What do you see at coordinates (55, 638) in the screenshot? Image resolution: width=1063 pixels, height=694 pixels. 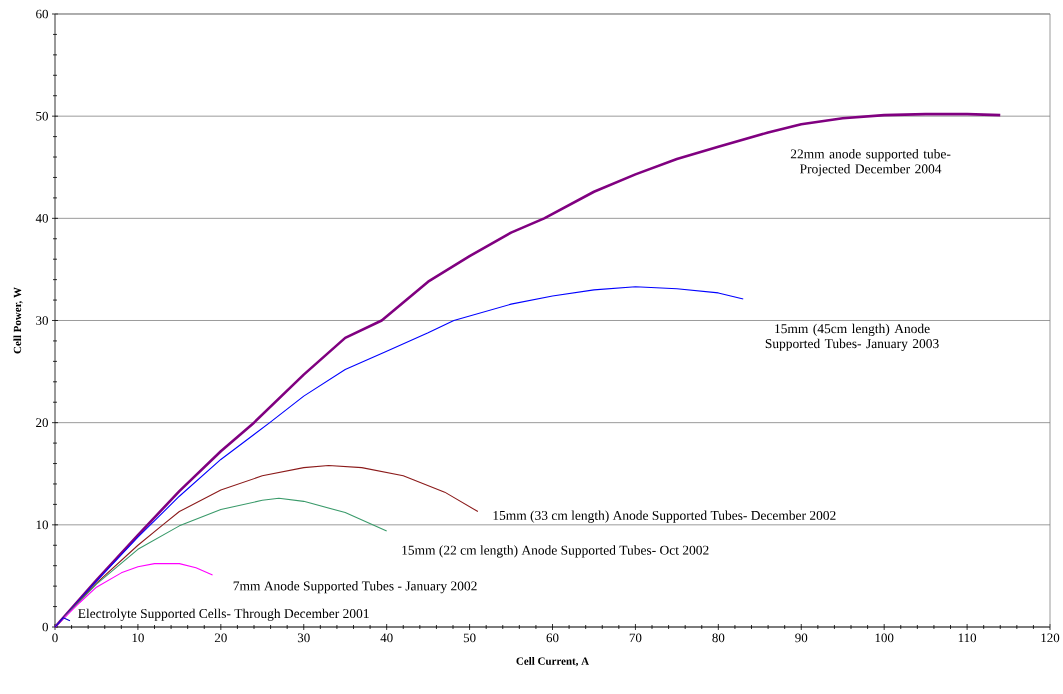 I see `x-tick-label: 0` at bounding box center [55, 638].